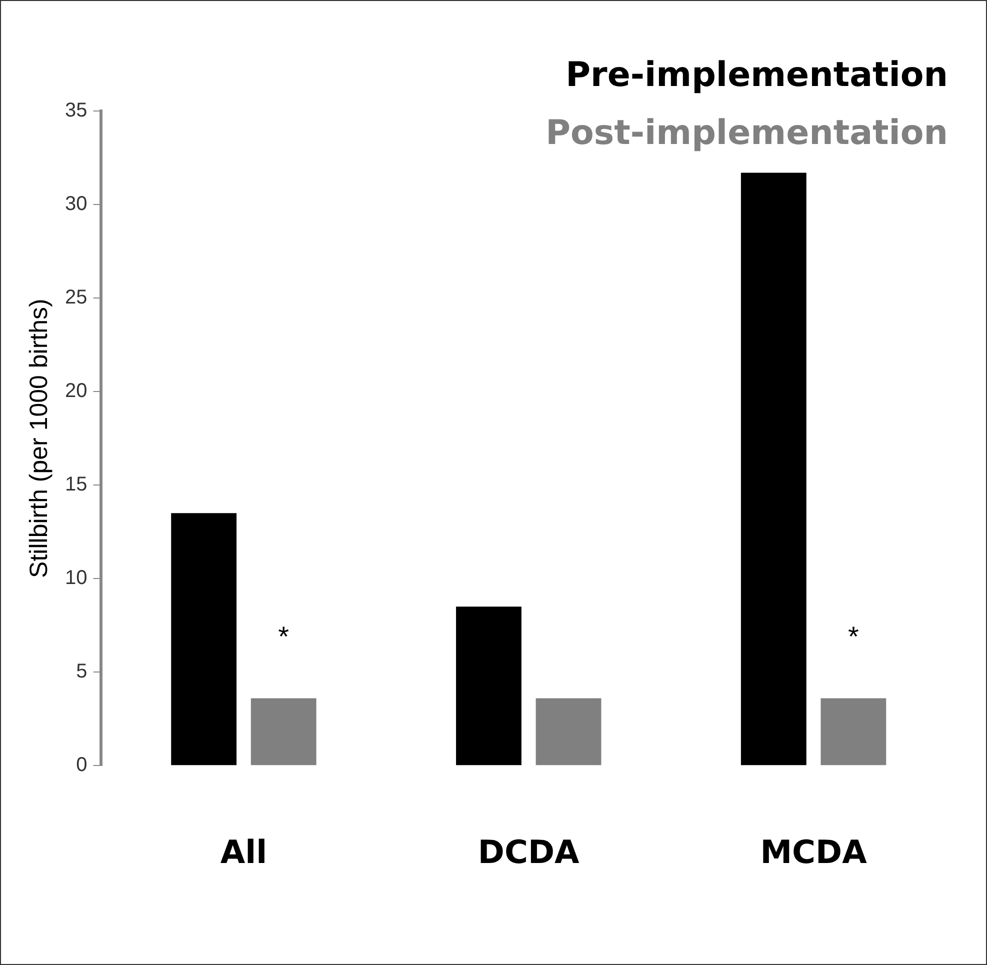 This screenshot has height=965, width=987. I want to click on x-tick-label: DCDA, so click(529, 852).